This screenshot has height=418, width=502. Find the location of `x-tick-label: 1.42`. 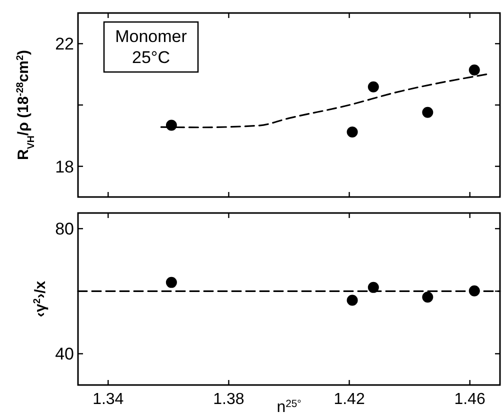

x-tick-label: 1.42 is located at coordinates (349, 399).